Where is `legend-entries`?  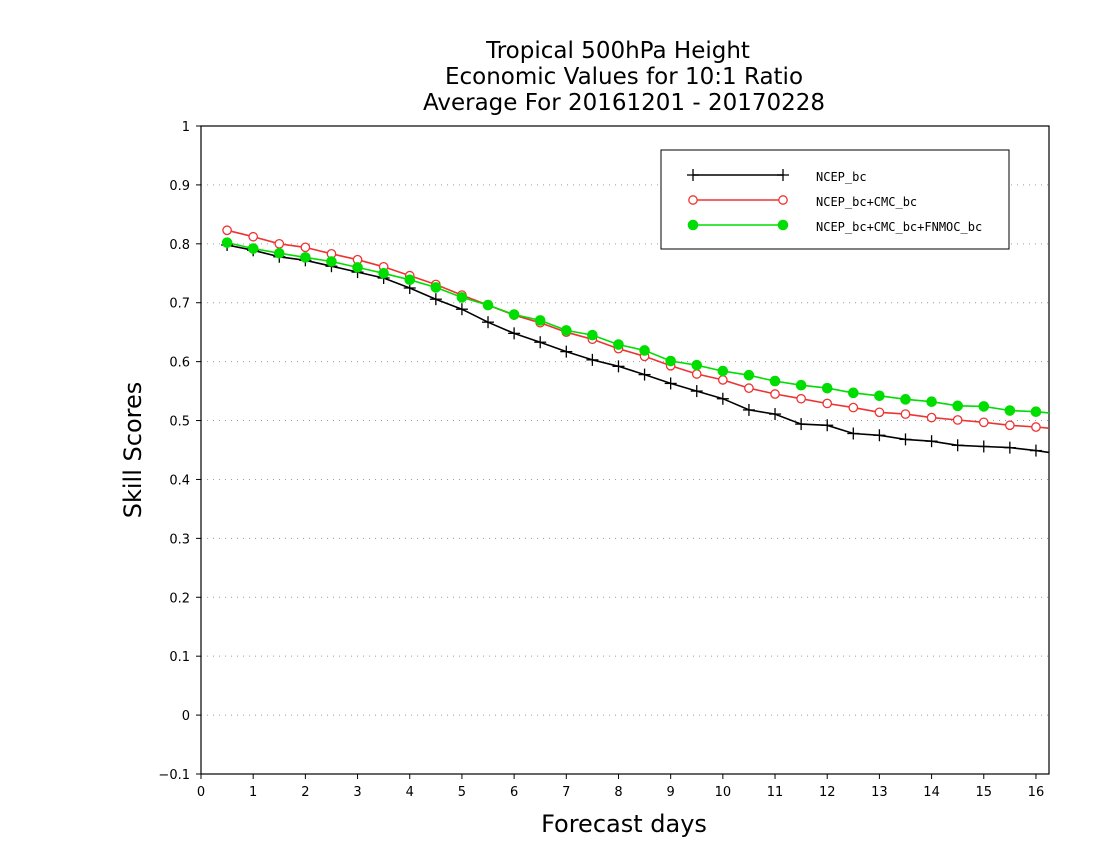 legend-entries is located at coordinates (738, 200).